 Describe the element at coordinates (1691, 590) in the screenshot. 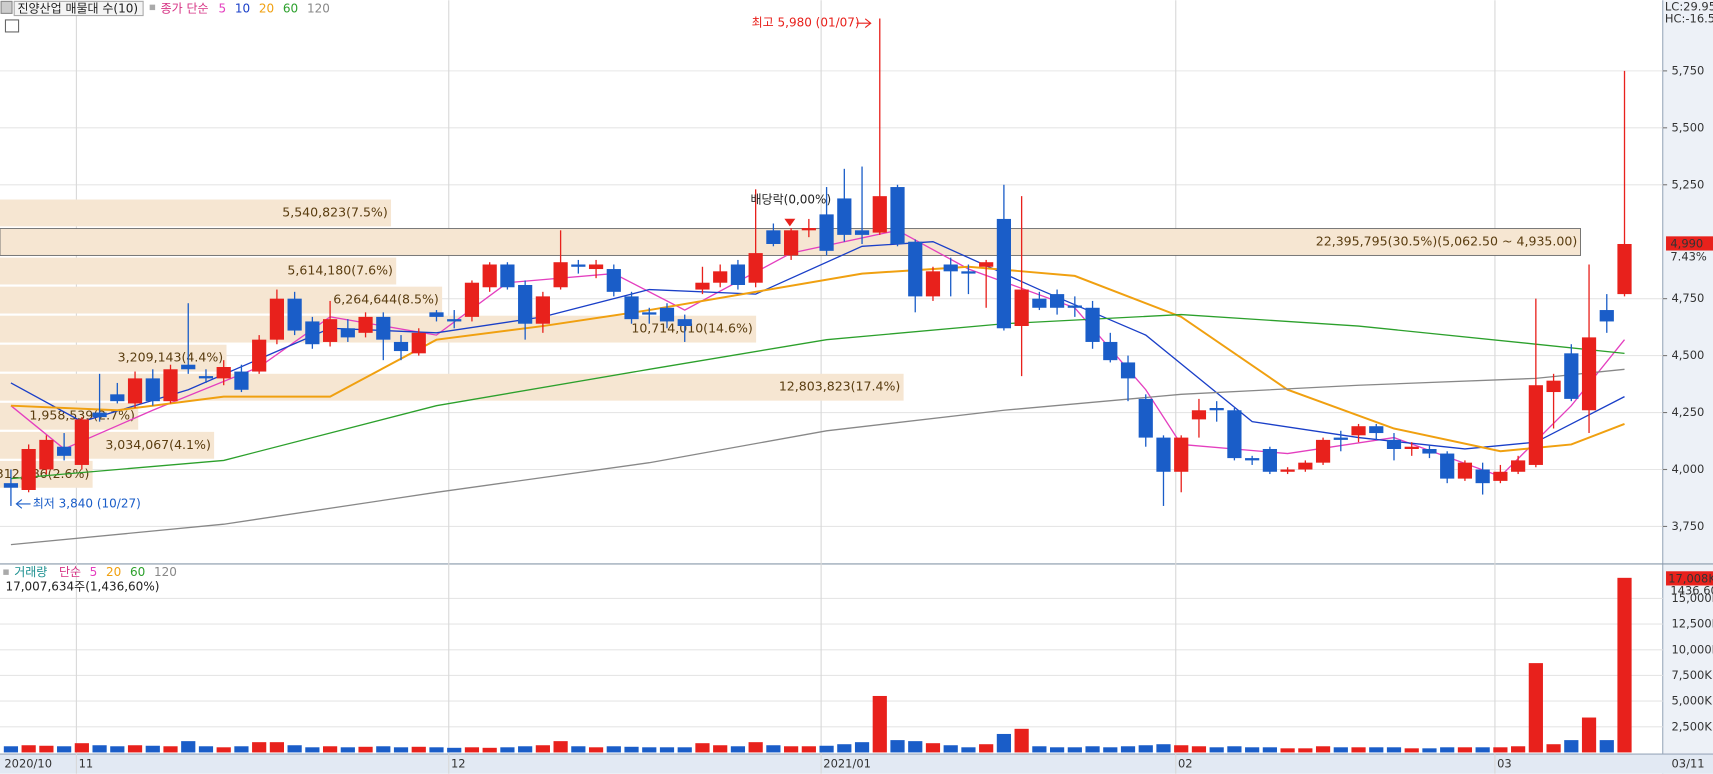

I see `volume-ratio-label: 1436.60` at that location.